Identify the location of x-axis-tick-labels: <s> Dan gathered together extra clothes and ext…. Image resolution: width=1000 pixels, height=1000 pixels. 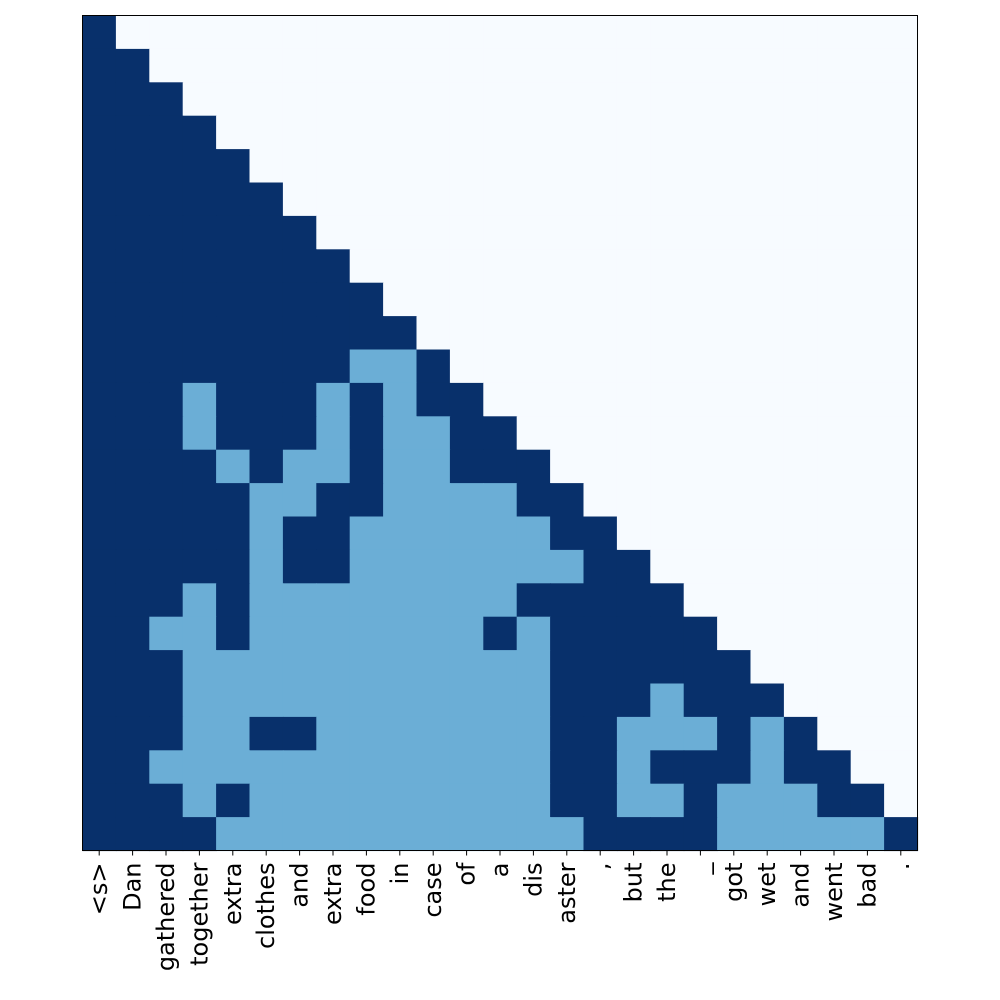
(500, 917).